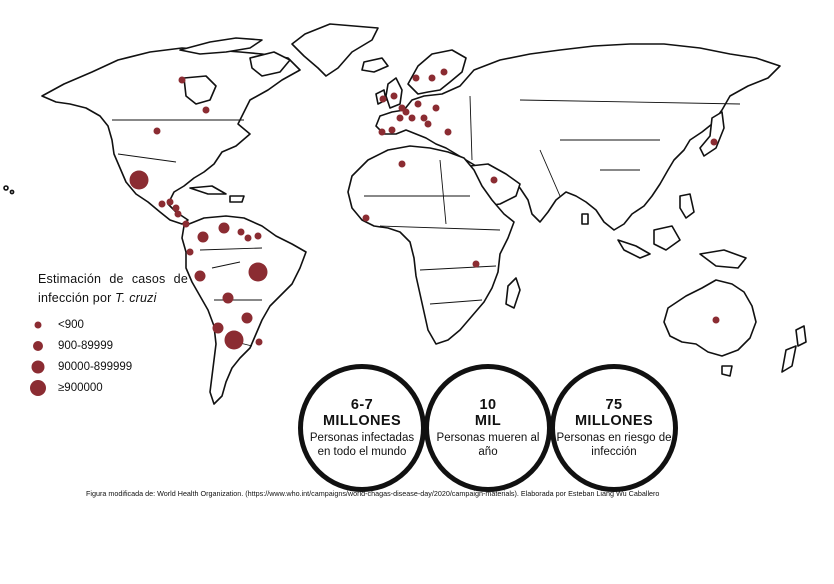 The width and height of the screenshot is (834, 584). I want to click on south-america-shape, so click(244, 310).